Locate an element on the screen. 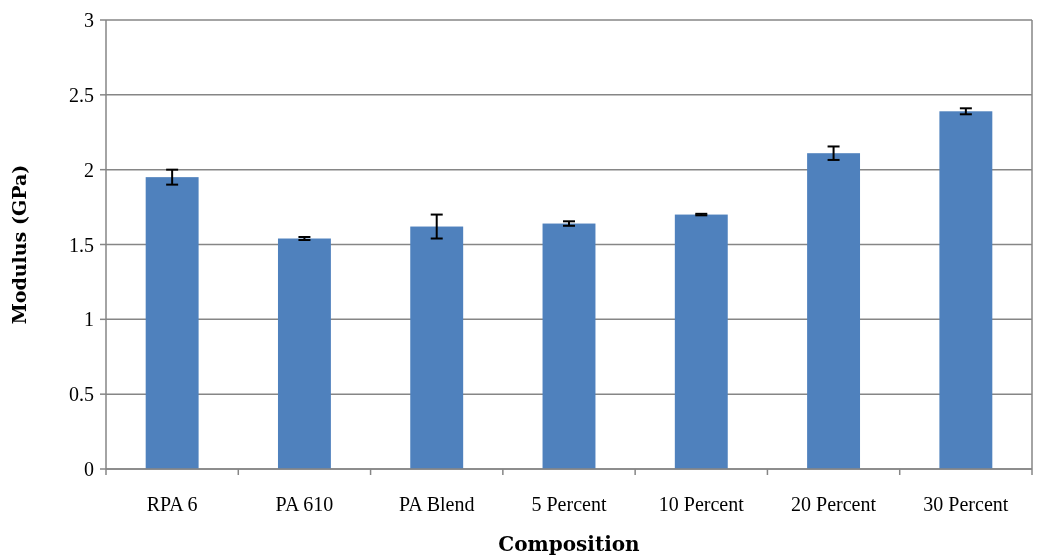  x-tick-label: 30 Percent is located at coordinates (966, 504).